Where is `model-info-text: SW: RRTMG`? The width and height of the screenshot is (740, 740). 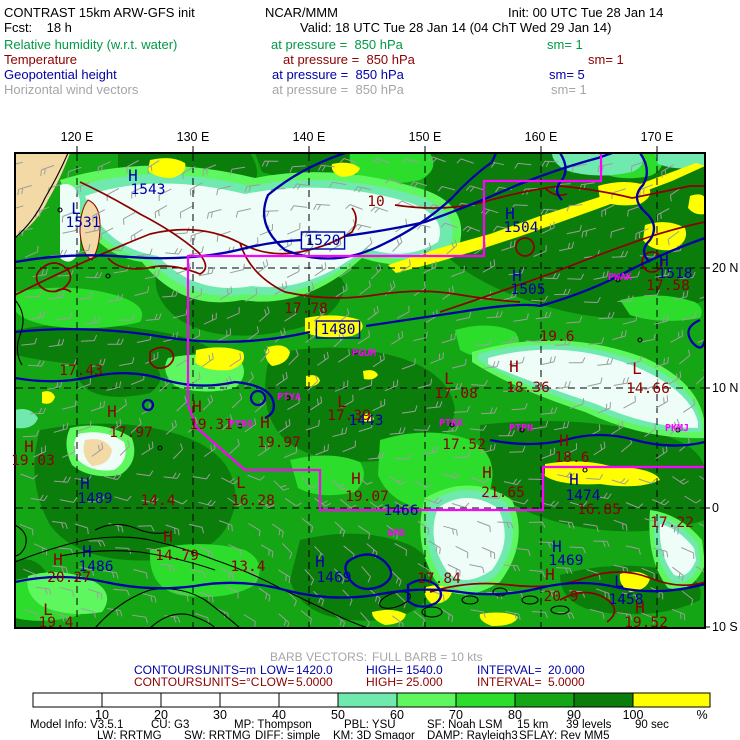
model-info-text: SW: RRTMG is located at coordinates (217, 735).